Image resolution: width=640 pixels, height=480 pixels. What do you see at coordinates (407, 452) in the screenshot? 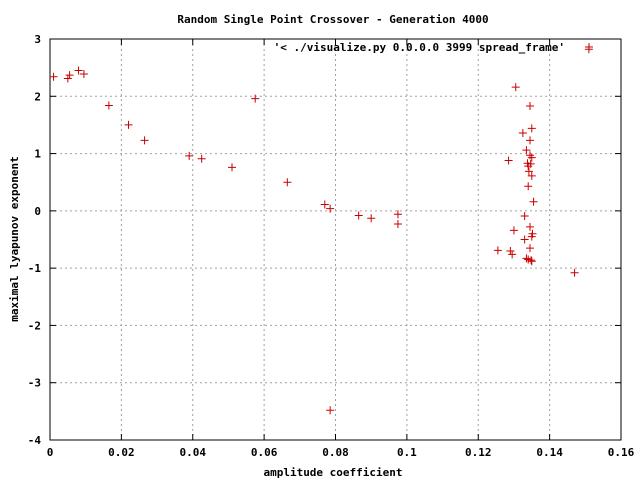
I see `x-tick-label: 0.1` at bounding box center [407, 452].